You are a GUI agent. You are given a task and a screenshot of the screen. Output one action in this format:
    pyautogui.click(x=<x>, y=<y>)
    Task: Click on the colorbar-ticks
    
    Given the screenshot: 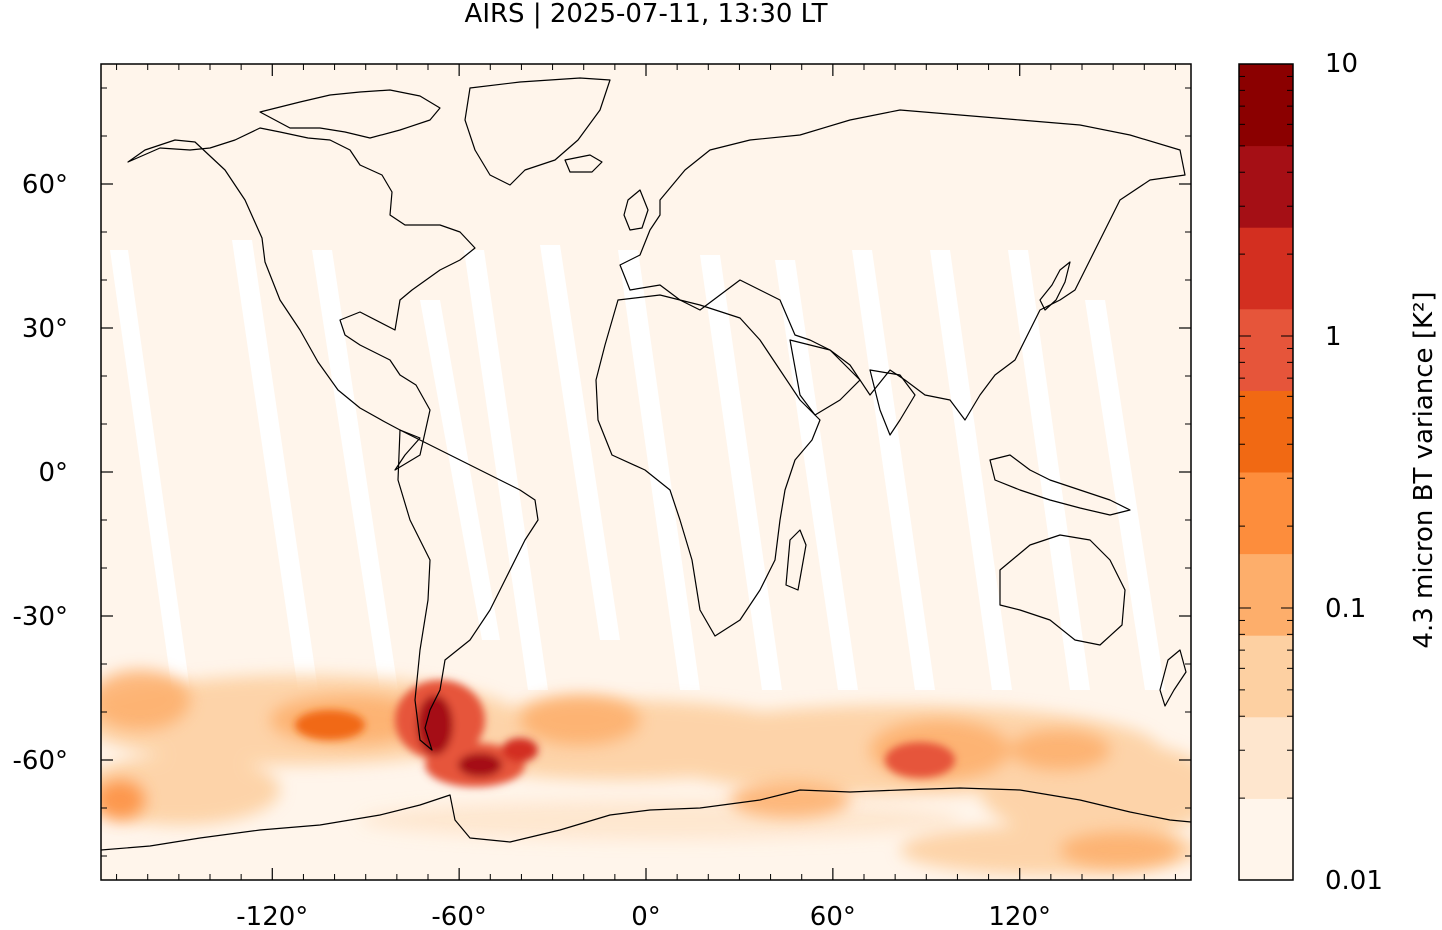 What is the action you would take?
    pyautogui.click(x=1266, y=472)
    